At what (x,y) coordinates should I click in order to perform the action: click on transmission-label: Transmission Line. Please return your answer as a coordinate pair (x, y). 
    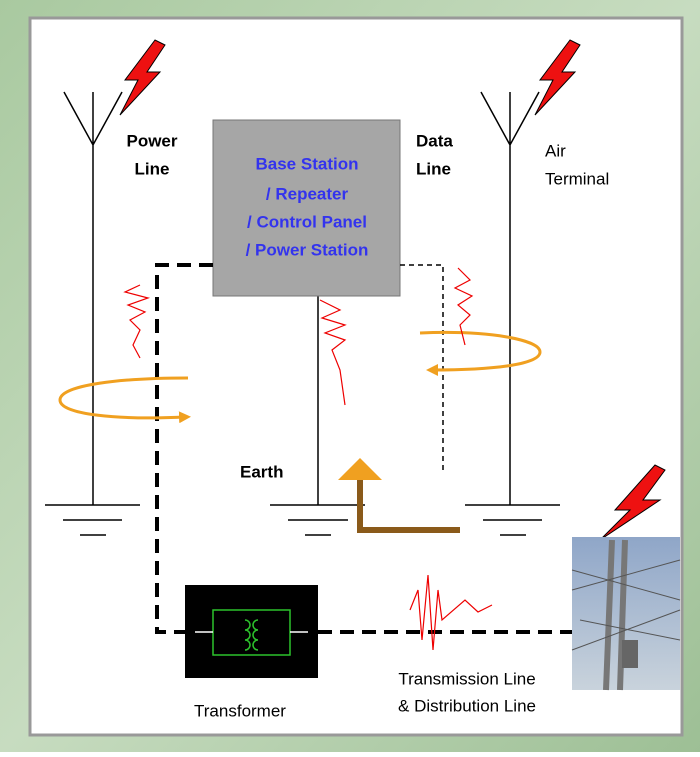
    Looking at the image, I should click on (466, 678).